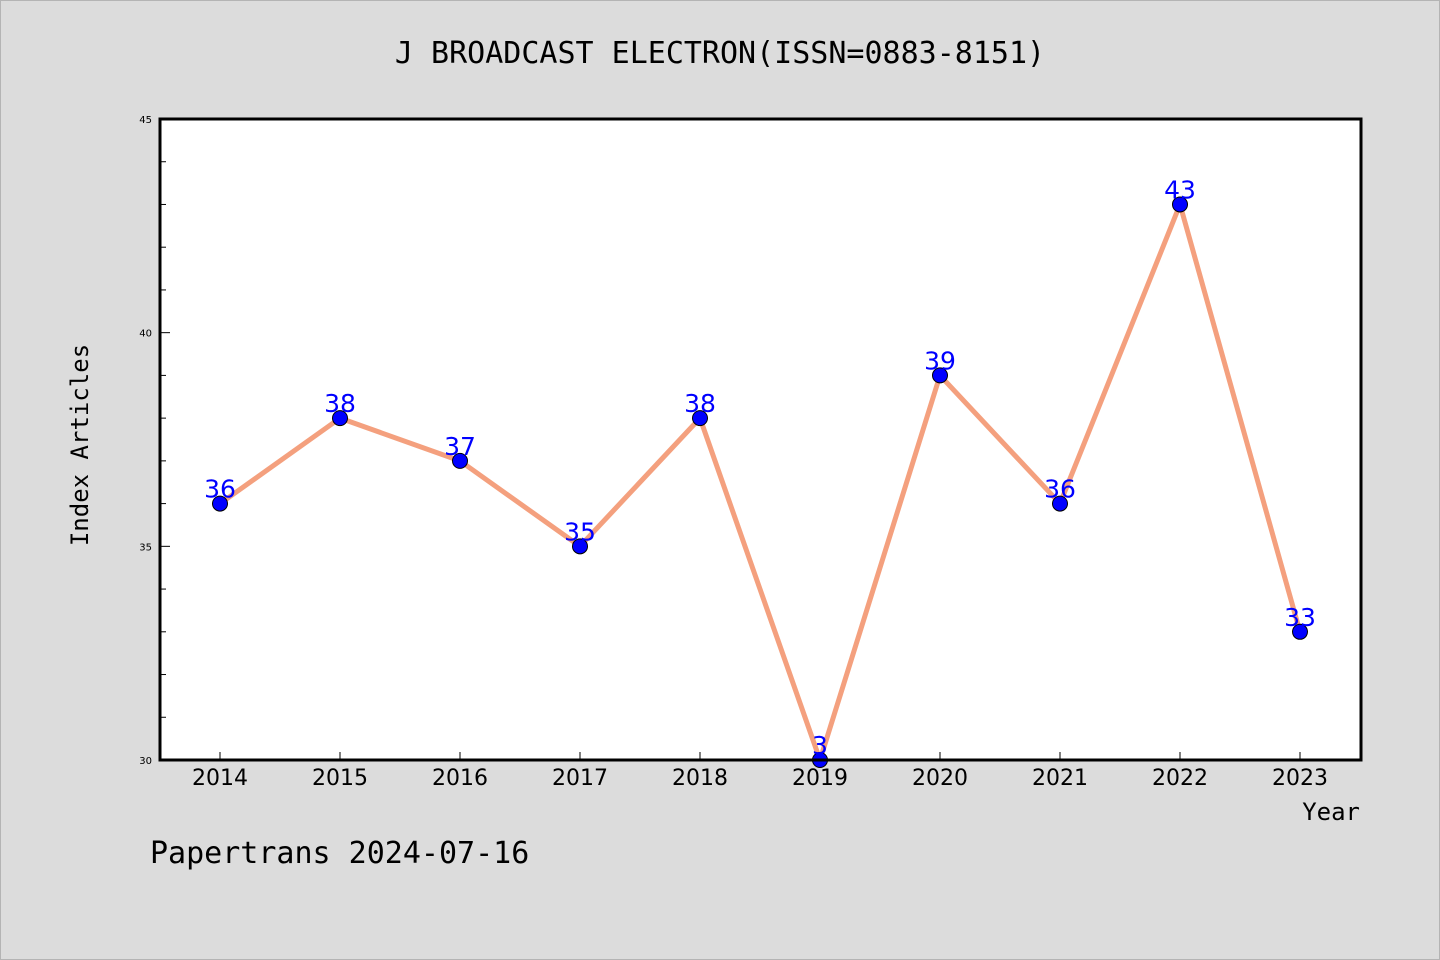 The width and height of the screenshot is (1440, 960). I want to click on x-tick-label: 2018, so click(700, 778).